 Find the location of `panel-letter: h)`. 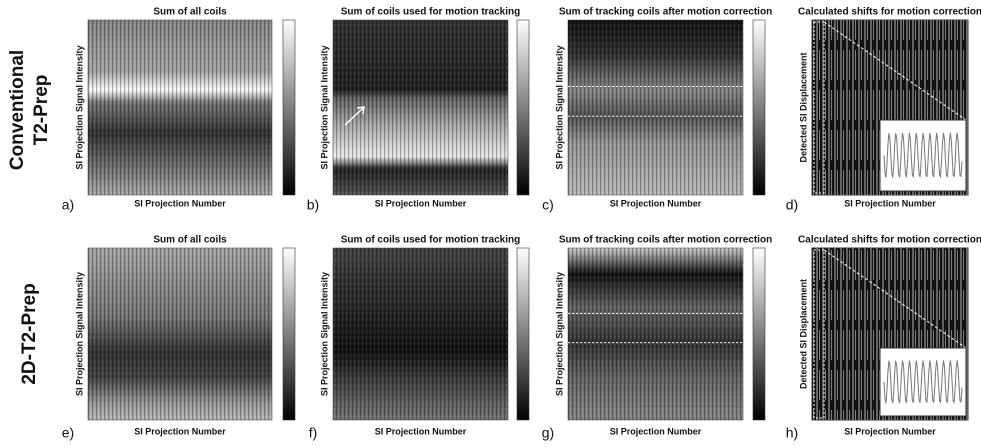

panel-letter: h) is located at coordinates (792, 433).